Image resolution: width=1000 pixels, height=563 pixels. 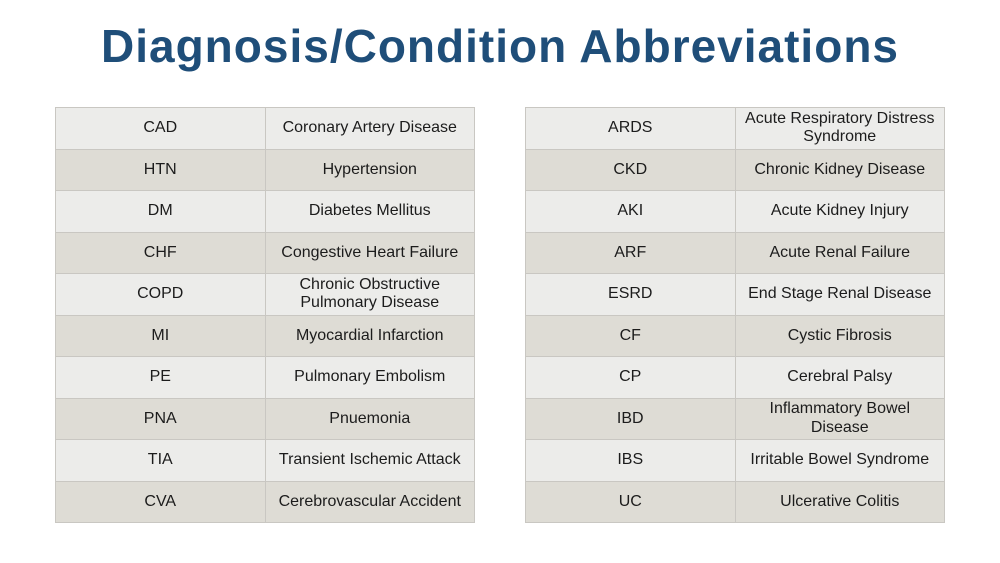 I want to click on meaning-cell: Acute Kidney Injury, so click(x=839, y=211).